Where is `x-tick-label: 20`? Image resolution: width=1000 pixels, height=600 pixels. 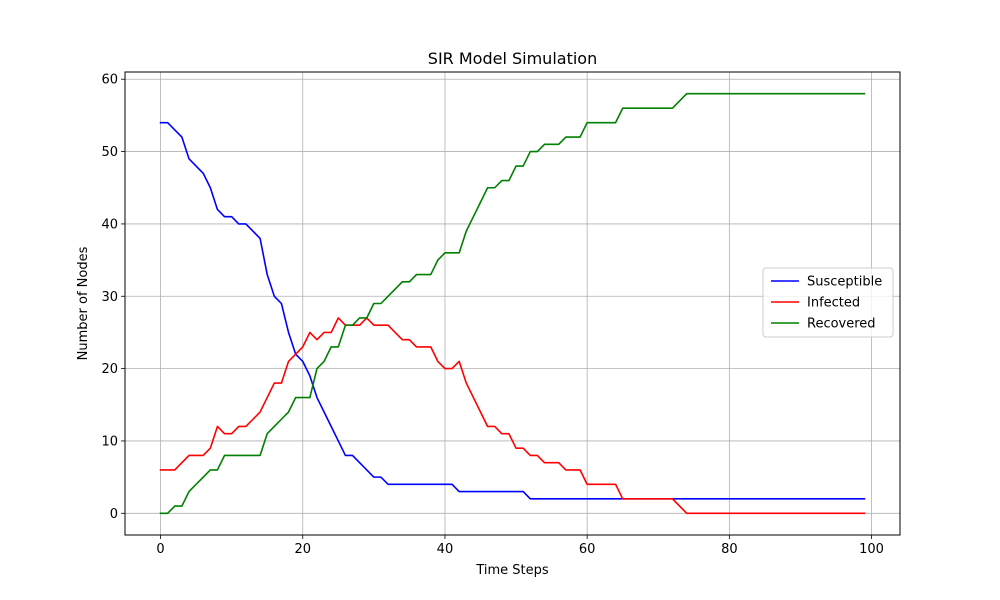 x-tick-label: 20 is located at coordinates (302, 549).